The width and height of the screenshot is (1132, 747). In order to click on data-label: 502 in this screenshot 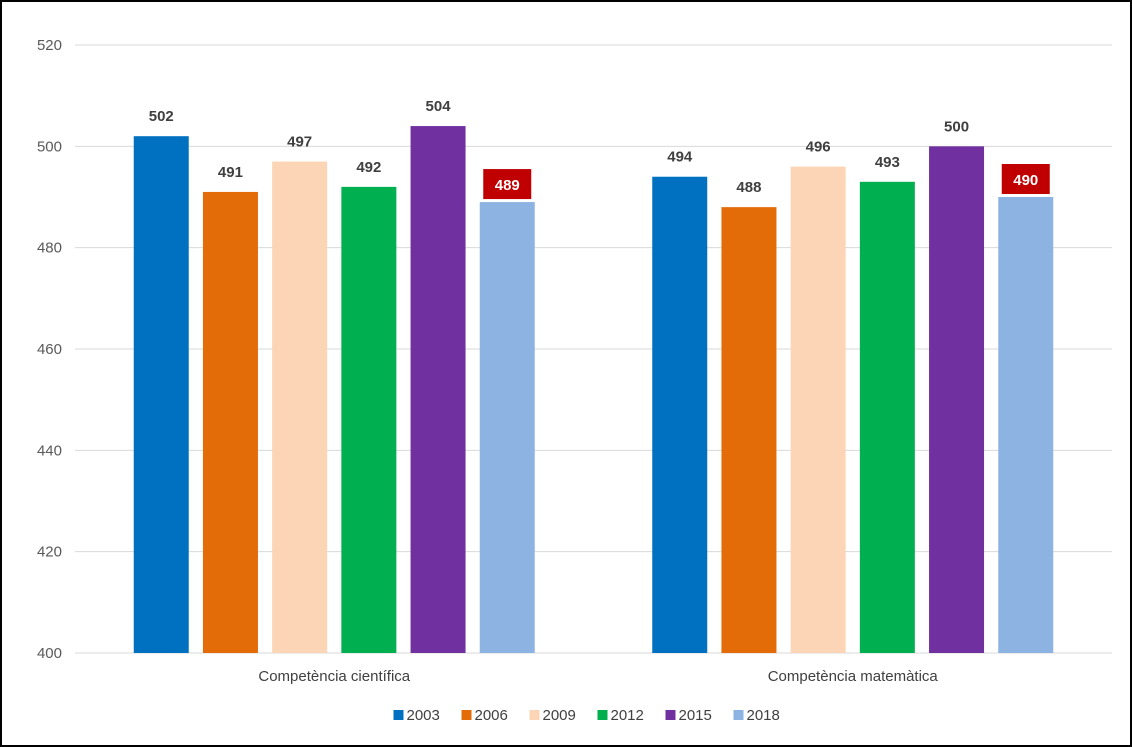, I will do `click(161, 116)`.